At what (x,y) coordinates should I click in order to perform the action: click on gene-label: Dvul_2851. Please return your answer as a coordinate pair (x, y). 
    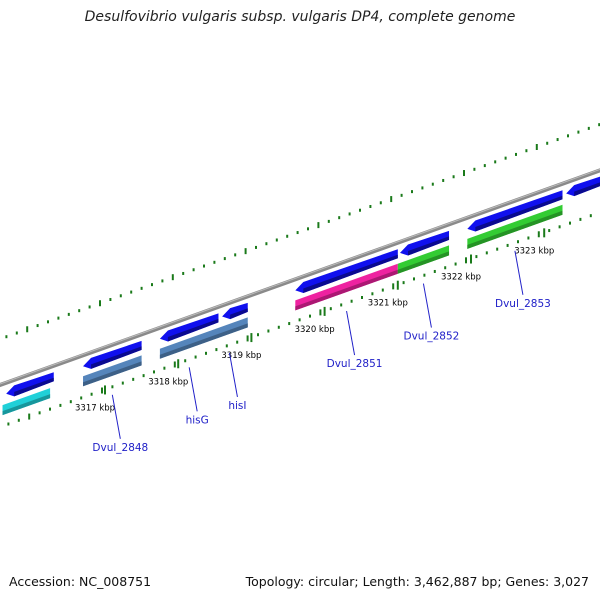
    Looking at the image, I should click on (355, 364).